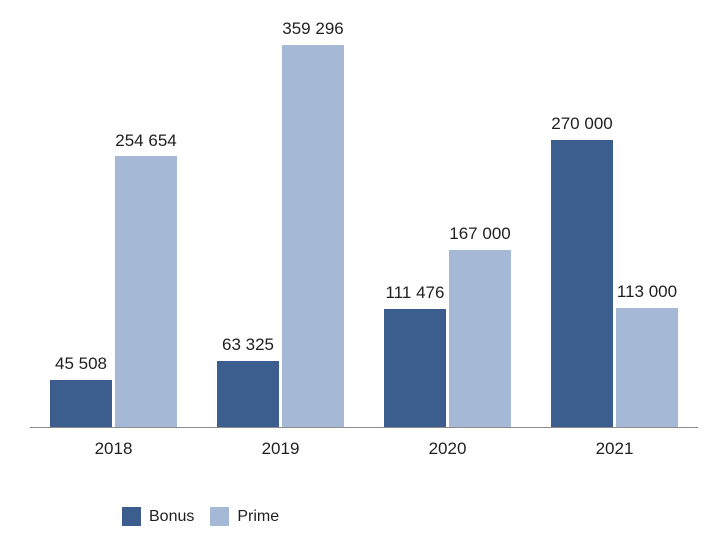  What do you see at coordinates (480, 326) in the screenshot?
I see `bar-prime: 167 000` at bounding box center [480, 326].